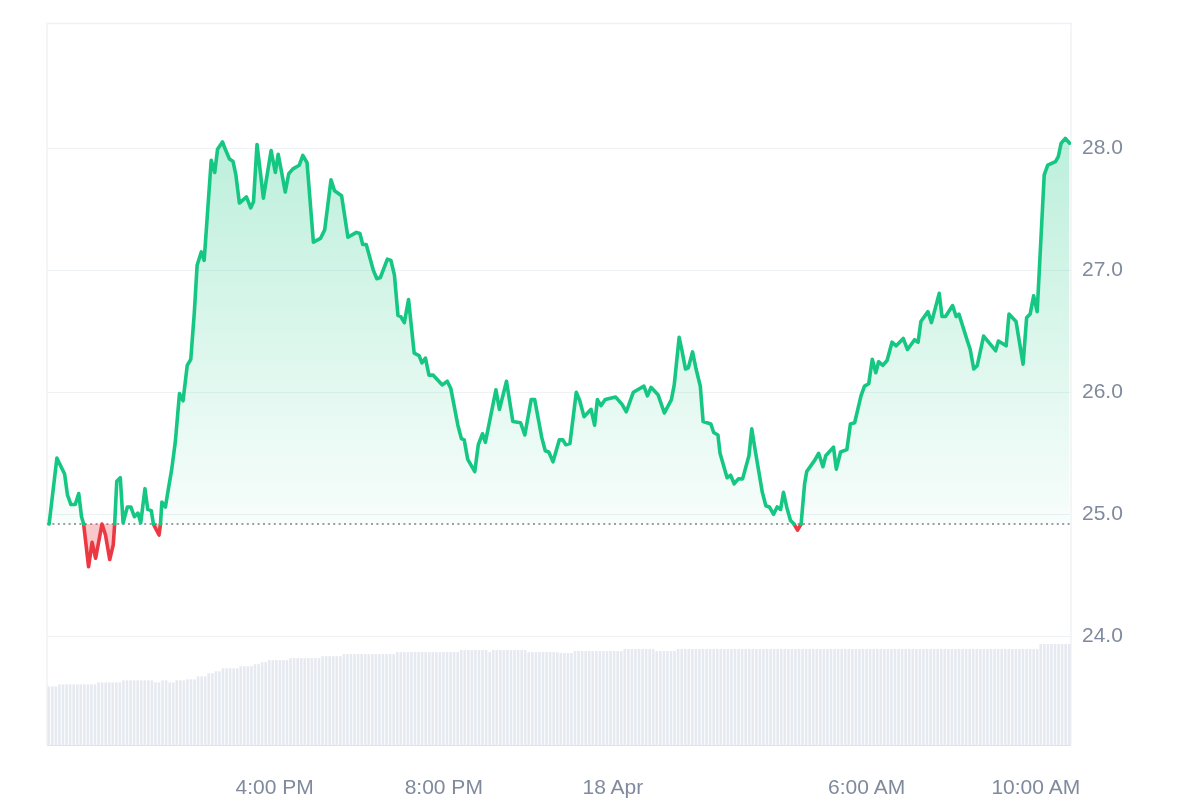 Image resolution: width=1200 pixels, height=800 pixels. What do you see at coordinates (1102, 391) in the screenshot?
I see `y-tick-label: 26.0` at bounding box center [1102, 391].